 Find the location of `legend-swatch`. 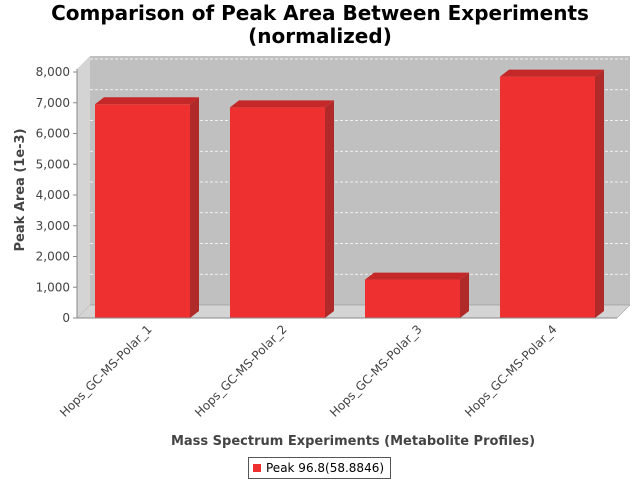

legend-swatch is located at coordinates (257, 468).